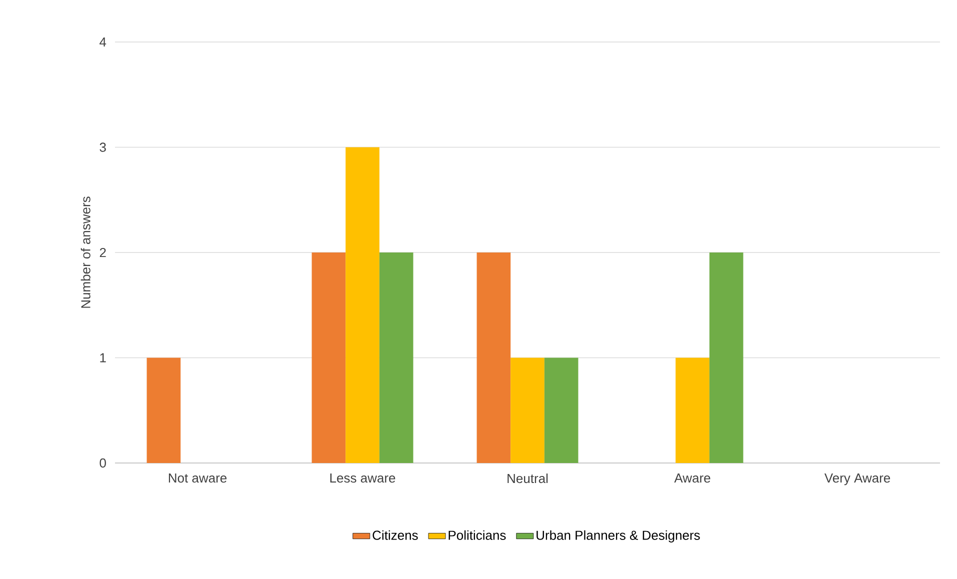  Describe the element at coordinates (363, 478) in the screenshot. I see `x-tick-label: Less aware` at that location.